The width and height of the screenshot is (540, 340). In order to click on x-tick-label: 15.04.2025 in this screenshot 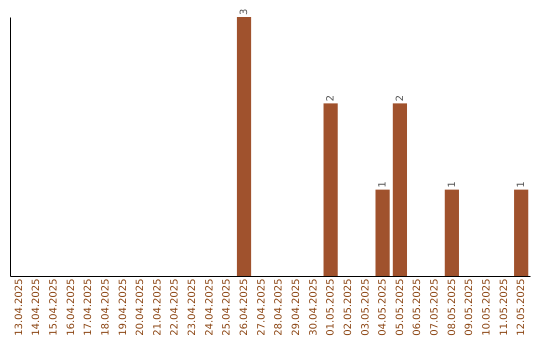, I will do `click(54, 307)`.